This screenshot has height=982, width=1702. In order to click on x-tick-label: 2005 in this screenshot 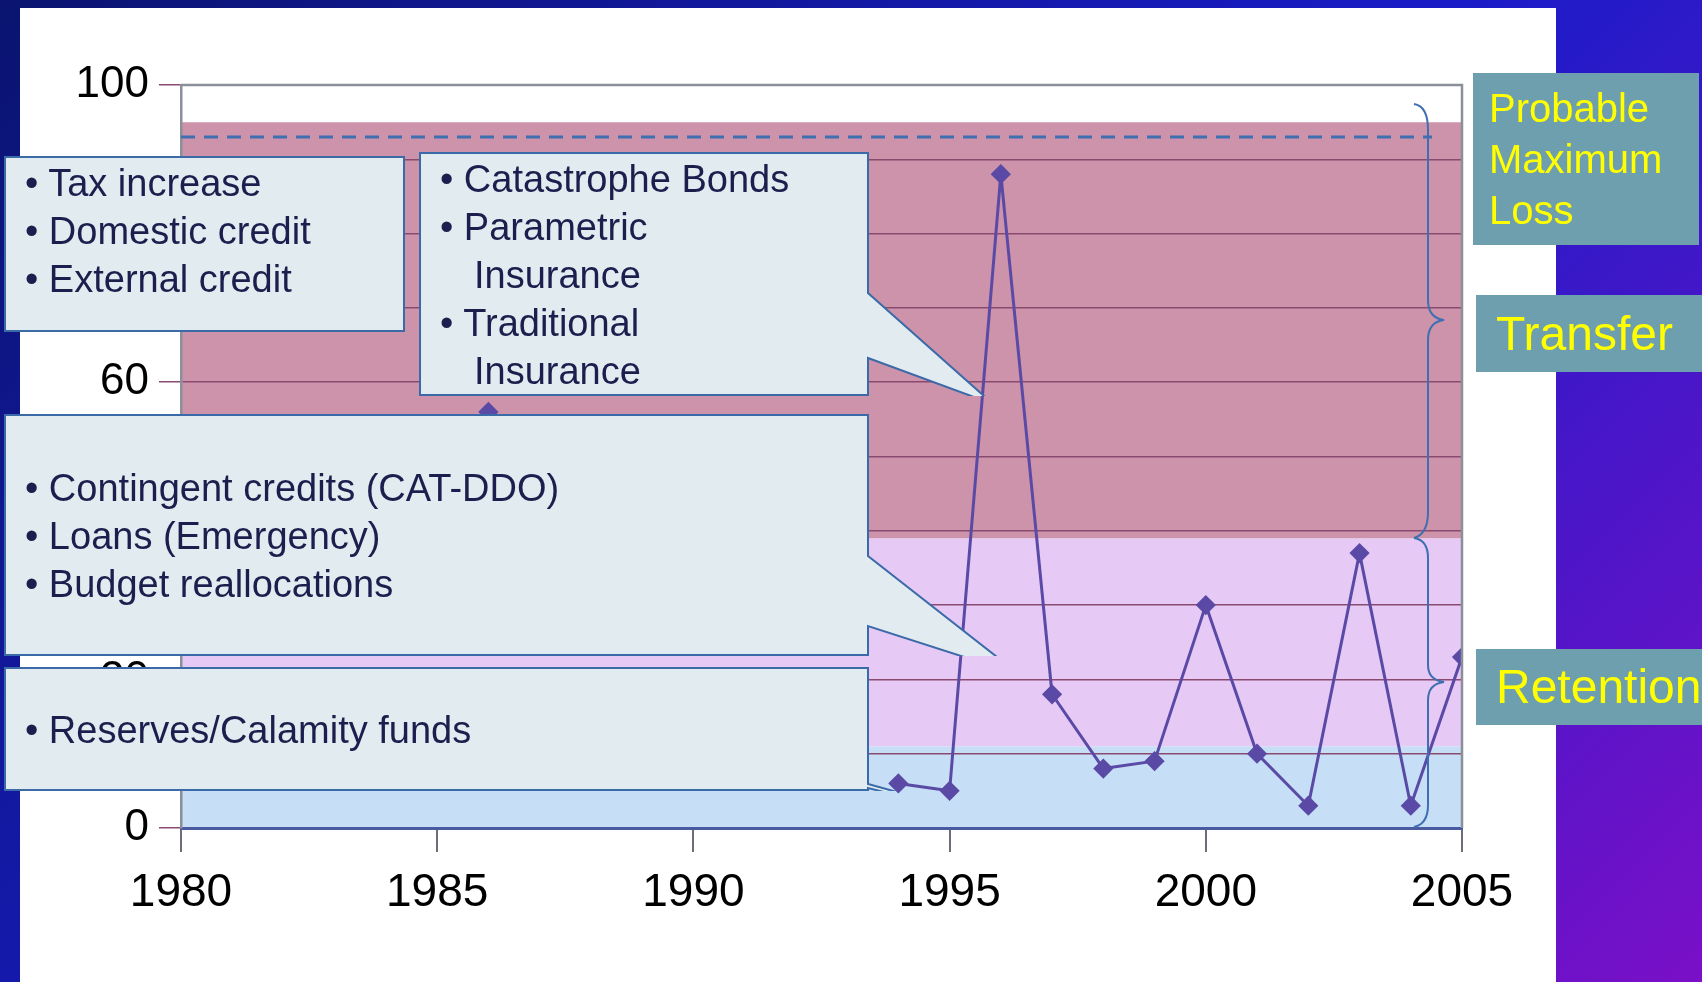, I will do `click(1462, 890)`.